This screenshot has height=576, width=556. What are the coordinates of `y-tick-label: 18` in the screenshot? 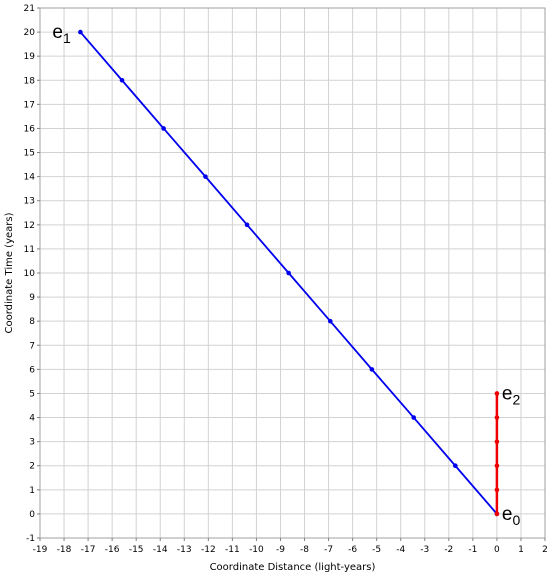 It's located at (30, 81).